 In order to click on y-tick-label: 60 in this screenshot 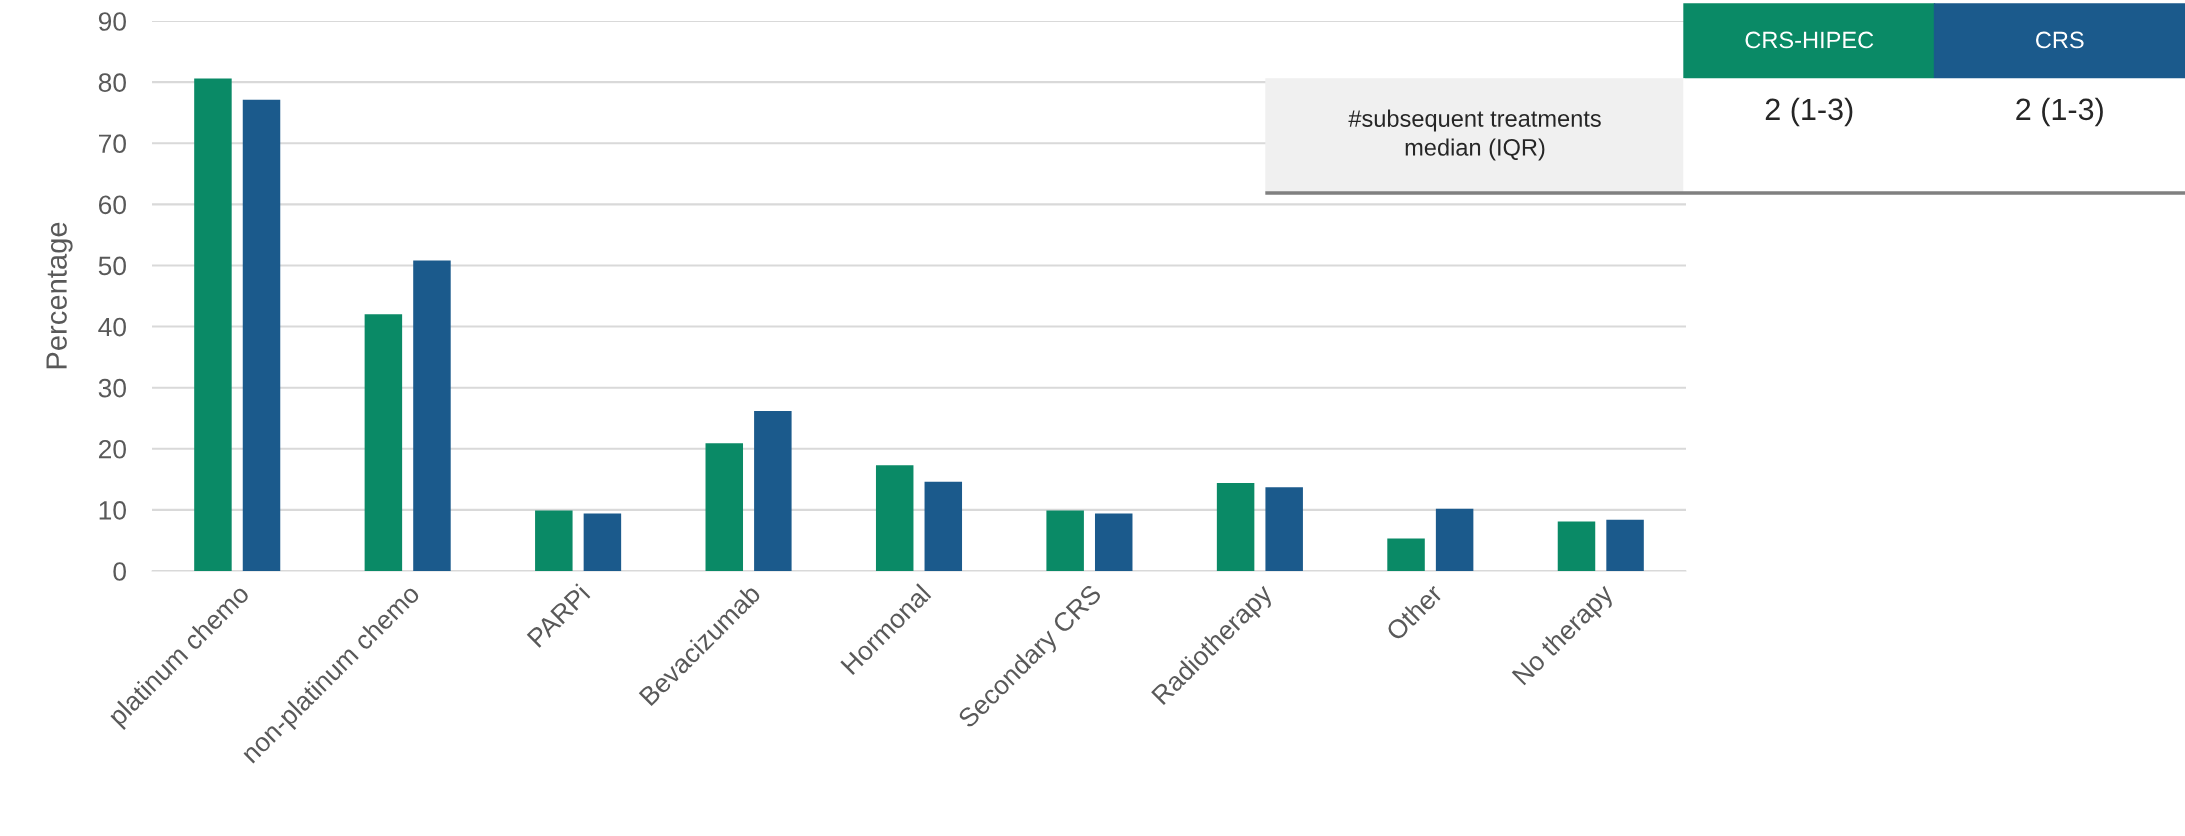, I will do `click(112, 205)`.